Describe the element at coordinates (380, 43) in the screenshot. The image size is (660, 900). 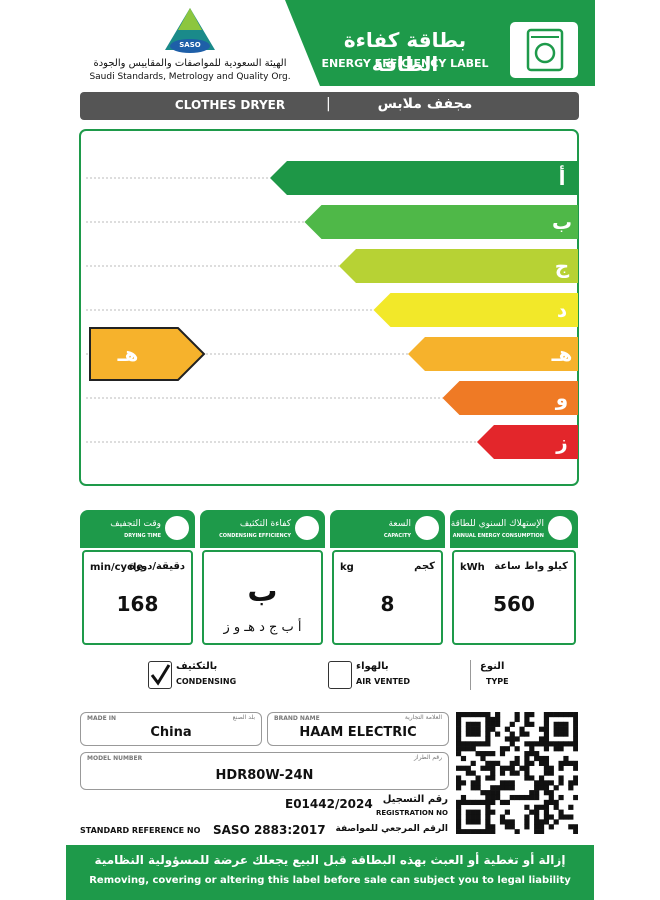
I see `header-bg` at that location.